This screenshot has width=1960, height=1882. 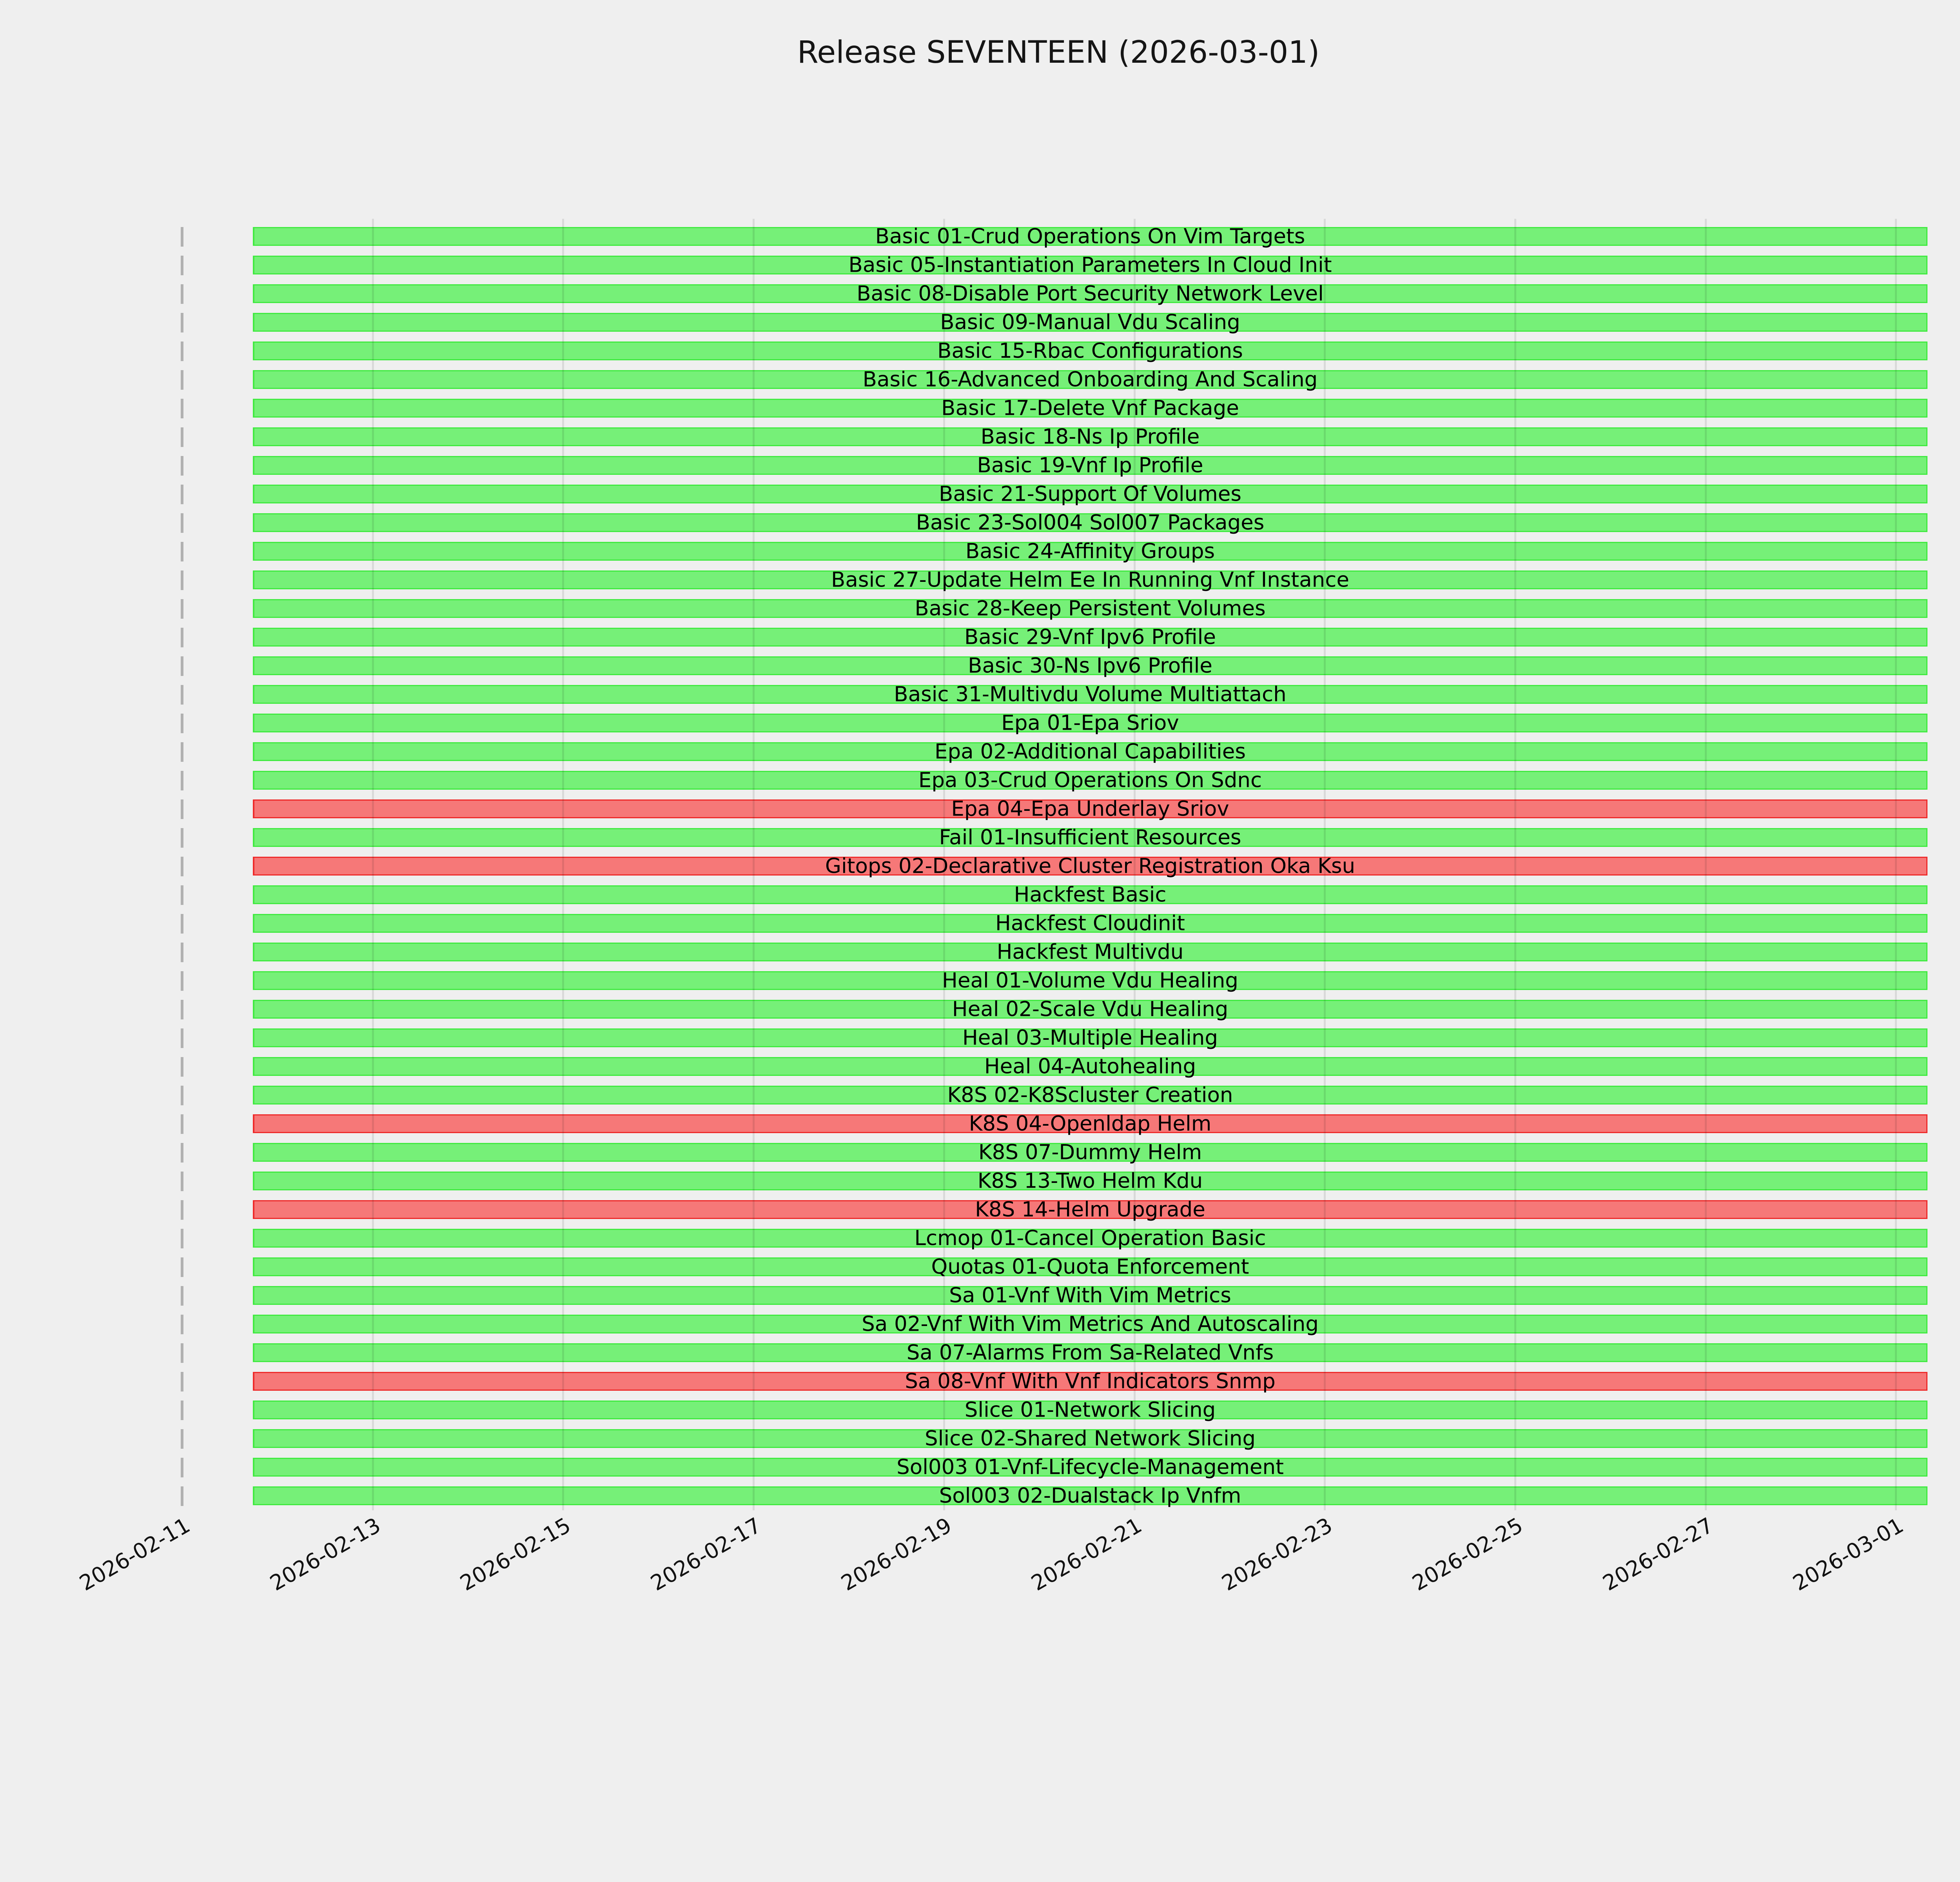 I want to click on task-row: Fail 01-Insufficient Resources, so click(x=1090, y=837).